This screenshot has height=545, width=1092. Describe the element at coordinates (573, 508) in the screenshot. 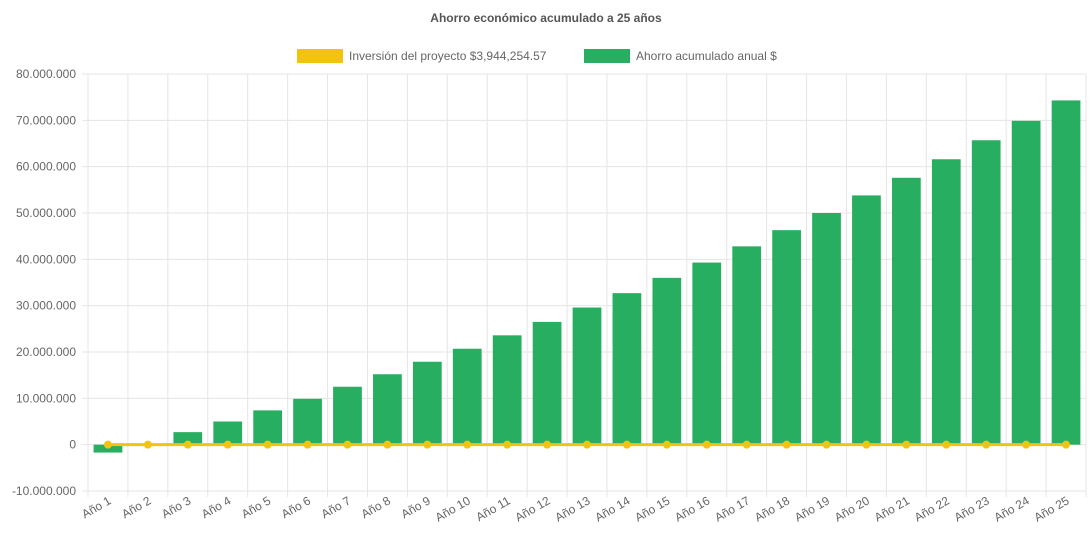

I see `x-tick-label: Año 13` at that location.